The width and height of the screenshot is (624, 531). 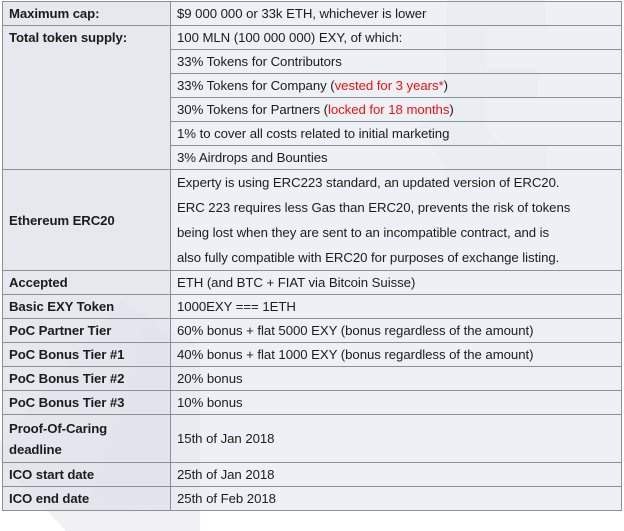 I want to click on row-label-poc-bonus-tier-1: PoC Bonus Tier #1, so click(x=86, y=354).